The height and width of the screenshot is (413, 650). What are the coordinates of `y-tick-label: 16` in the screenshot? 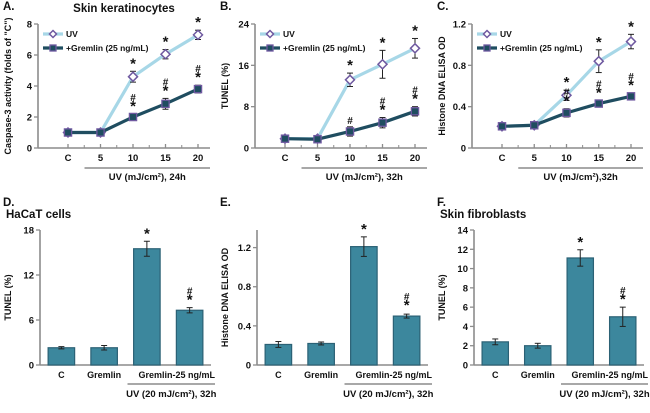 It's located at (243, 66).